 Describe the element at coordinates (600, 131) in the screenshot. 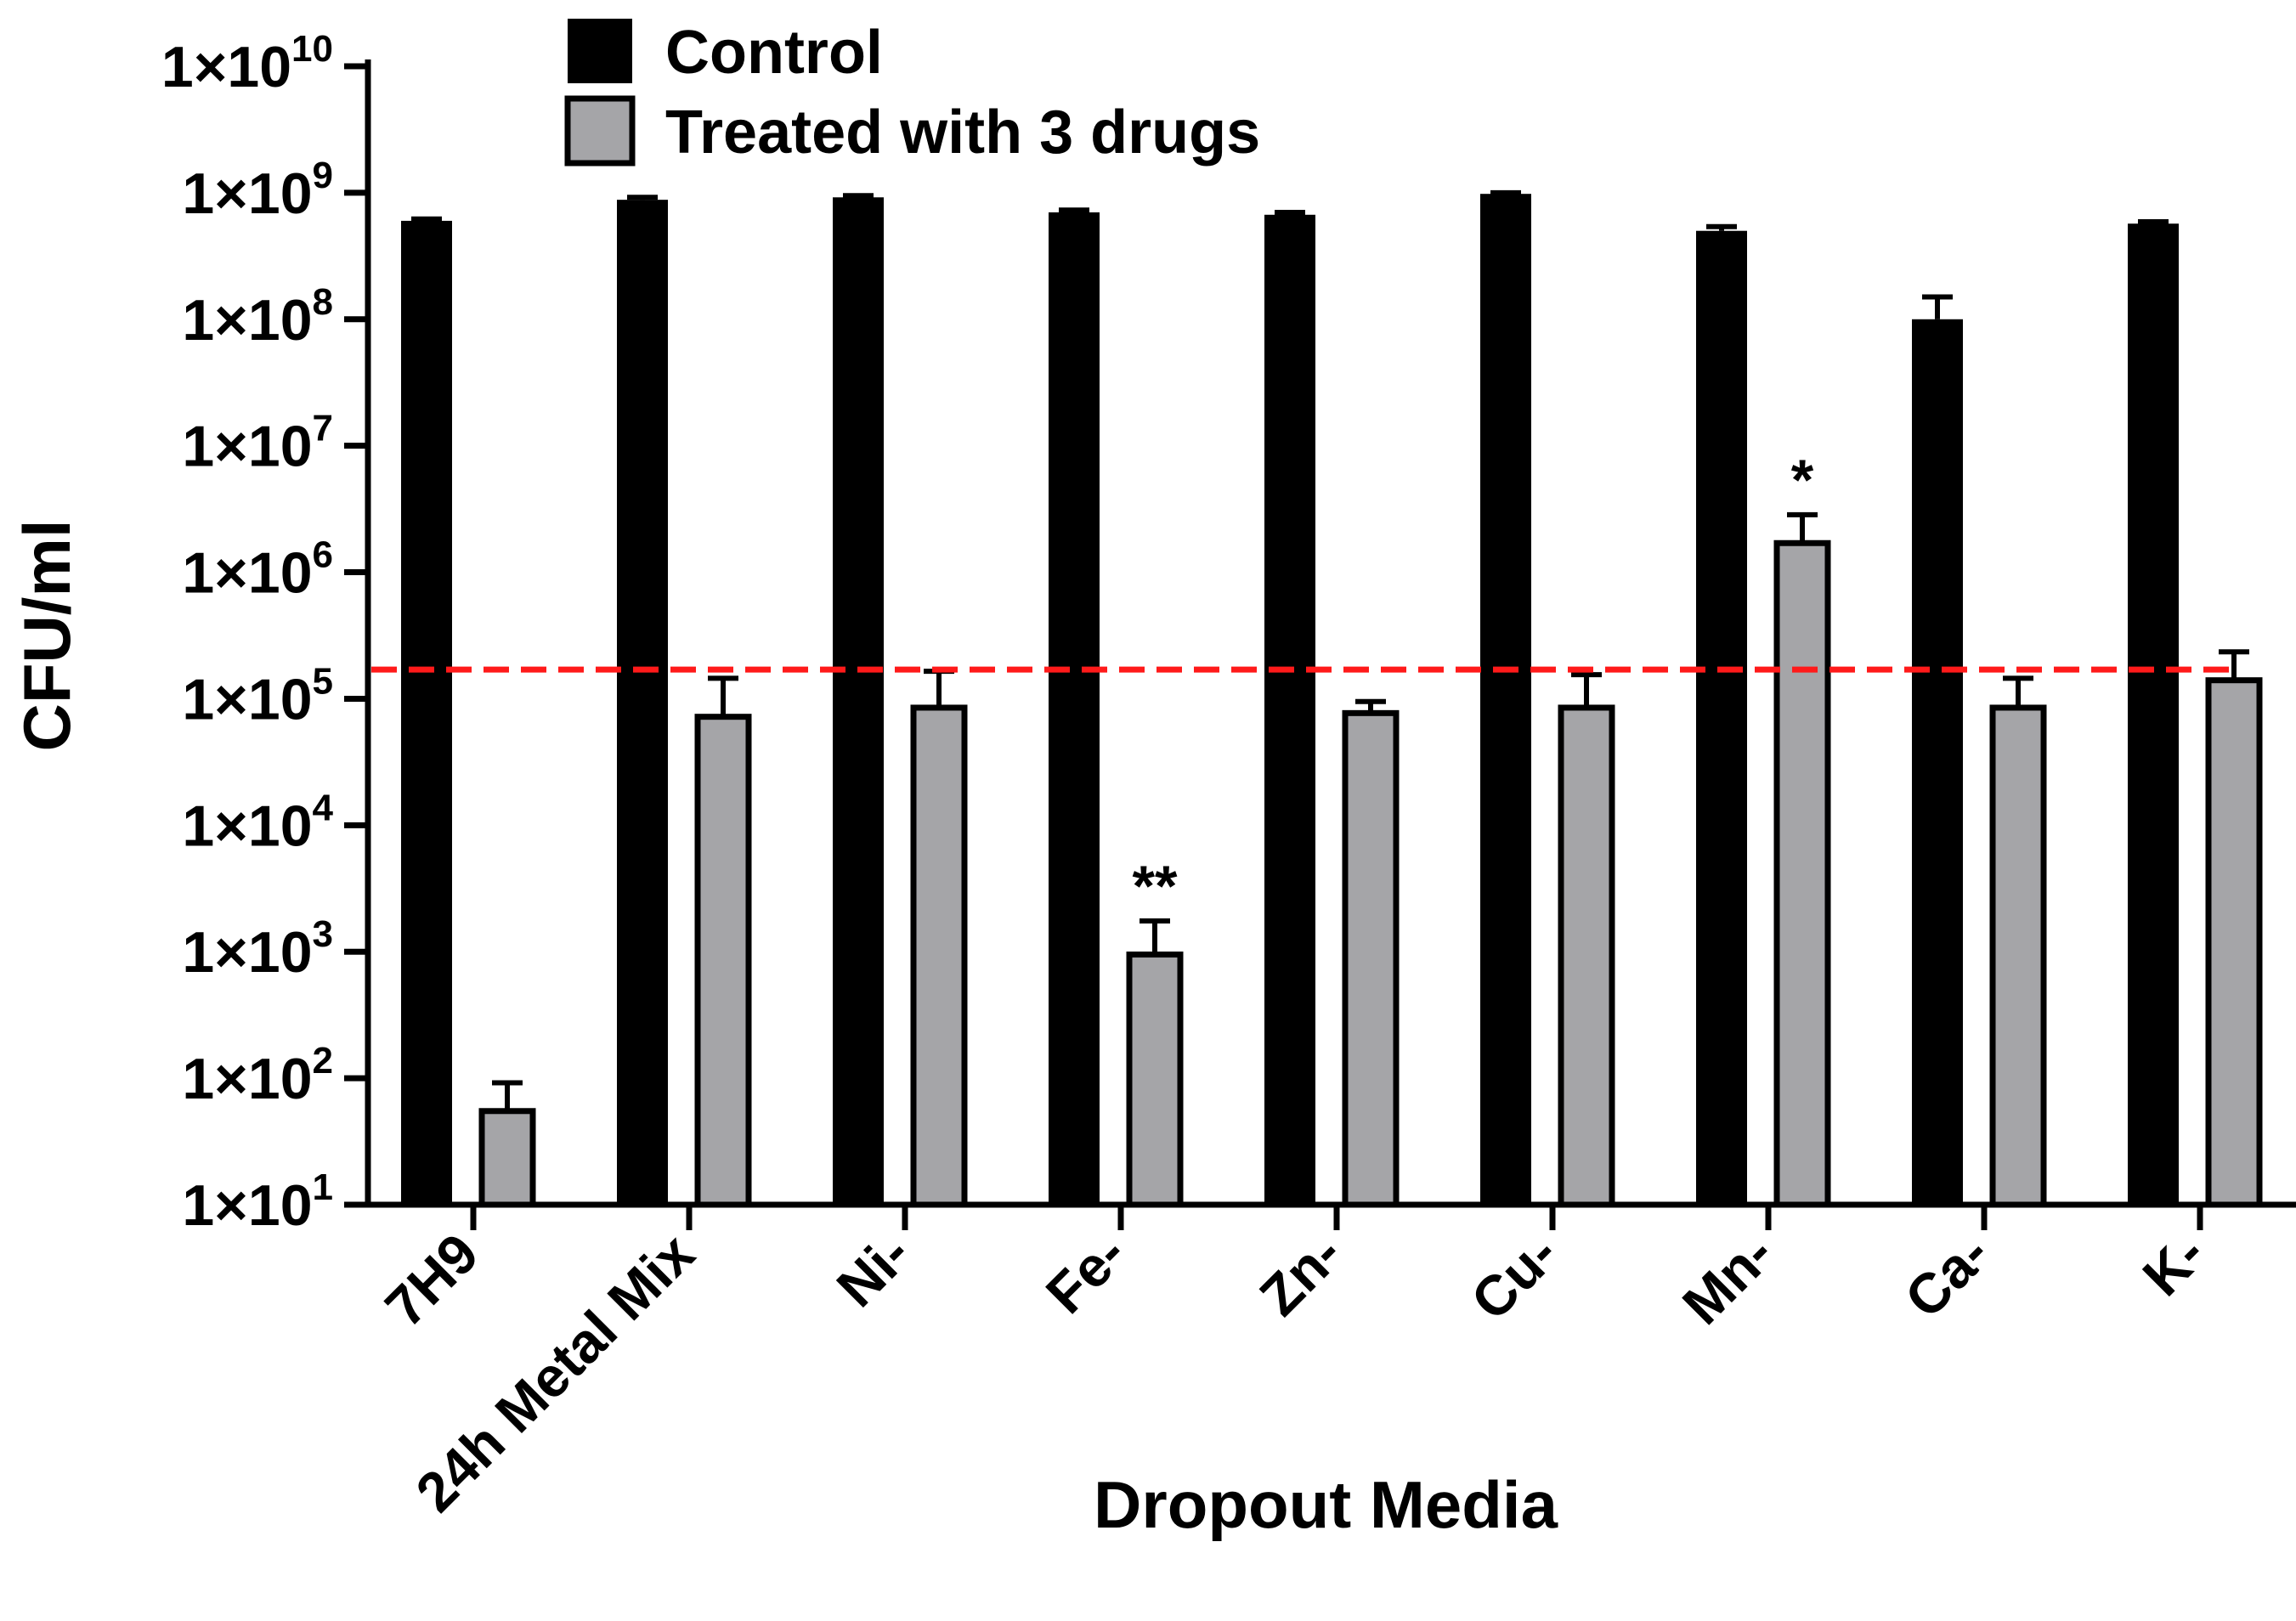

I see `legend-swatch-treated` at that location.